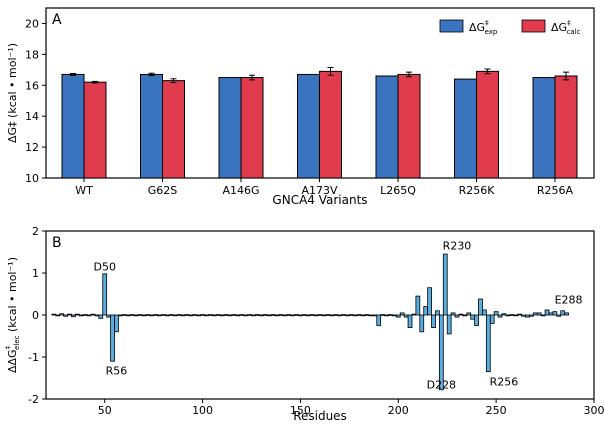  What do you see at coordinates (510, 27) in the screenshot?
I see `panel-a-legend: ΔG‡ exp ΔG‡ calc` at bounding box center [510, 27].